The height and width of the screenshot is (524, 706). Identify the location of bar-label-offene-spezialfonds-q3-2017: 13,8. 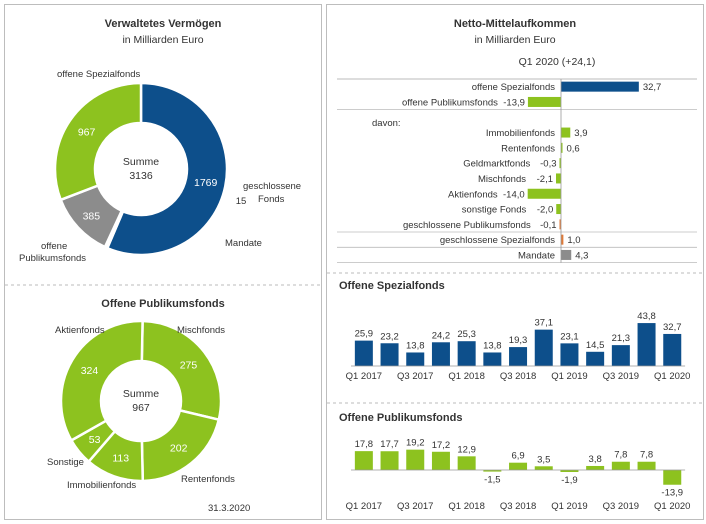
(415, 345).